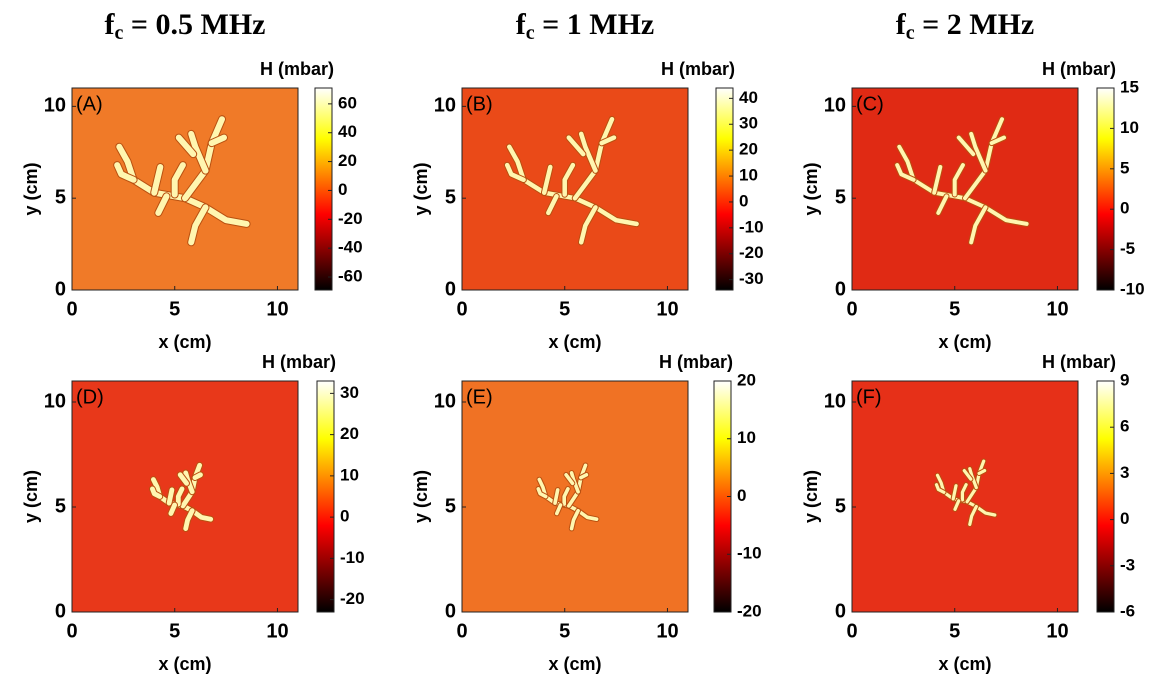 Image resolution: width=1163 pixels, height=679 pixels. I want to click on panel-label: (D), so click(90, 397).